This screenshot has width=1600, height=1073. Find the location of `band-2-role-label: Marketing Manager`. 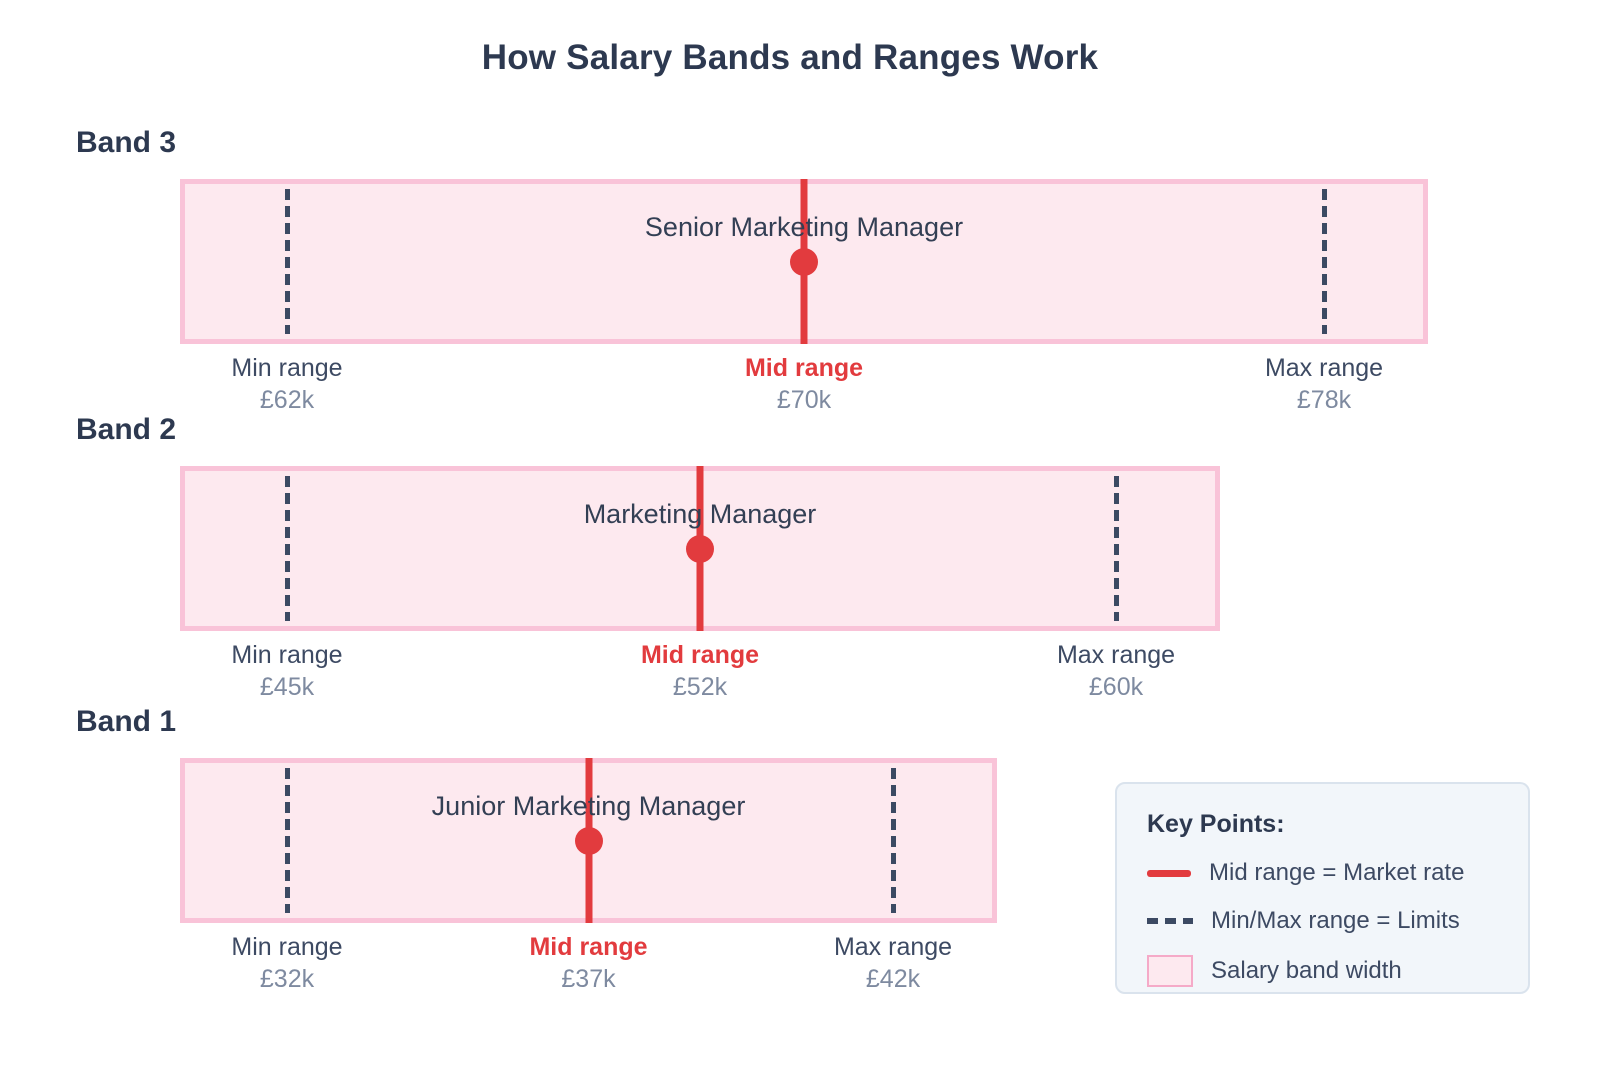

band-2-role-label: Marketing Manager is located at coordinates (700, 514).